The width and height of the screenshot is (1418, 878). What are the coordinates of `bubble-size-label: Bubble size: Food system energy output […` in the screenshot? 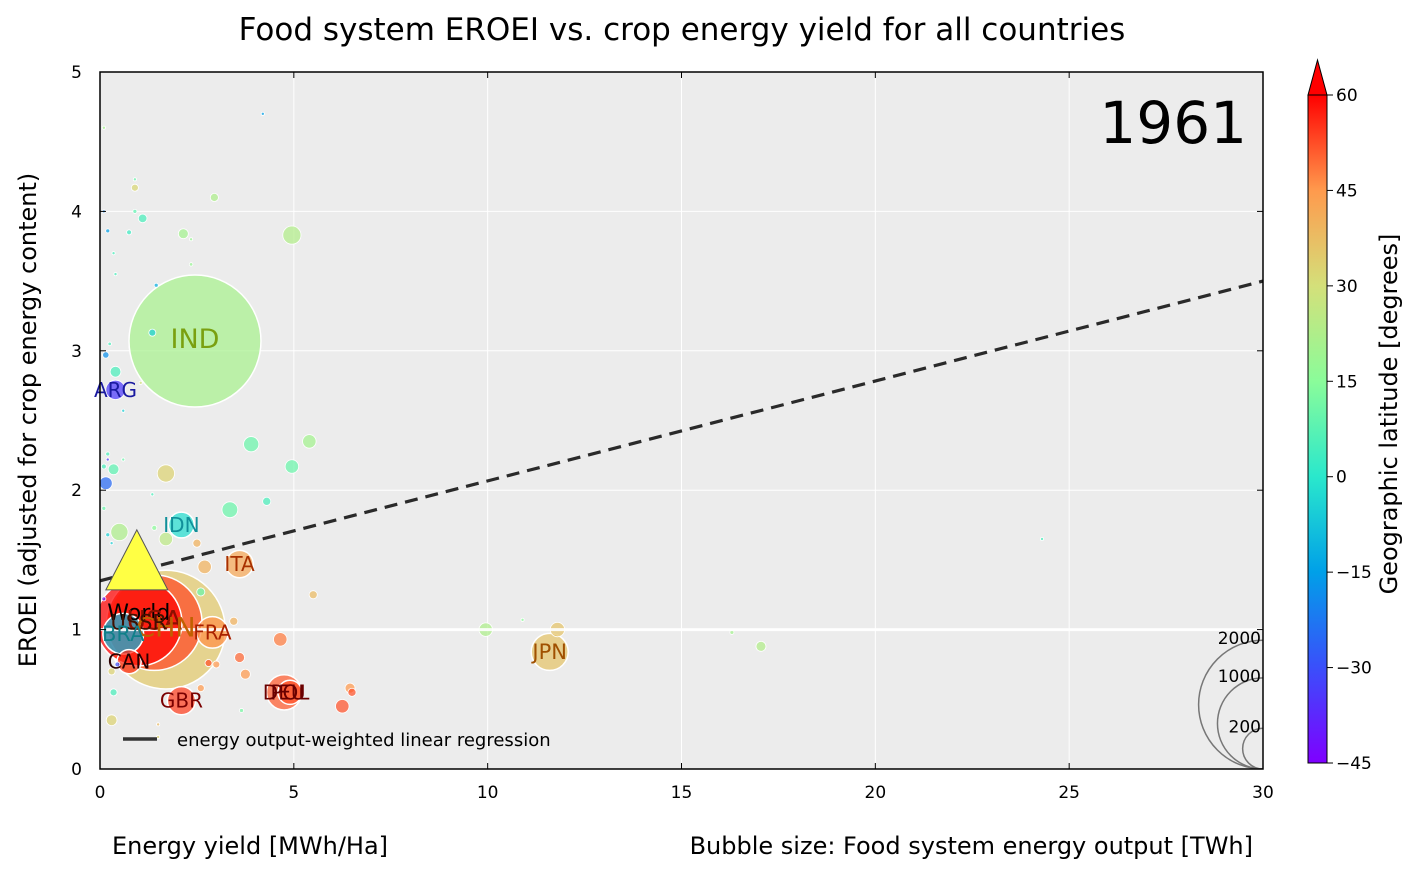 It's located at (971, 846).